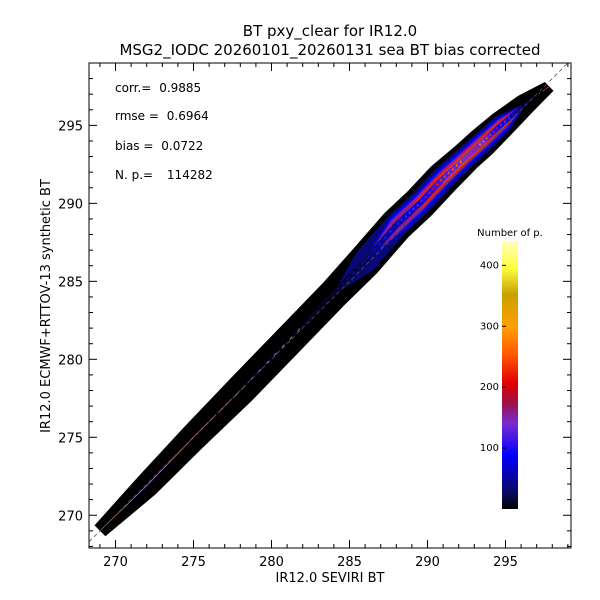 The height and width of the screenshot is (600, 600). I want to click on stat-corr: corr.= 0.9885, so click(158, 88).